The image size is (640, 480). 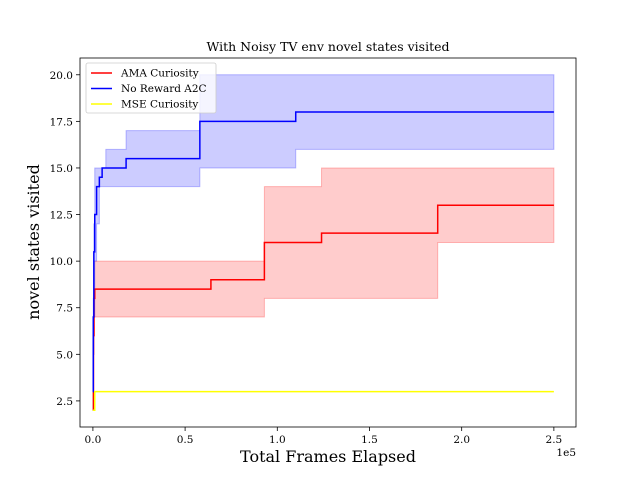 What do you see at coordinates (61, 122) in the screenshot?
I see `y-tick-label: 17.5` at bounding box center [61, 122].